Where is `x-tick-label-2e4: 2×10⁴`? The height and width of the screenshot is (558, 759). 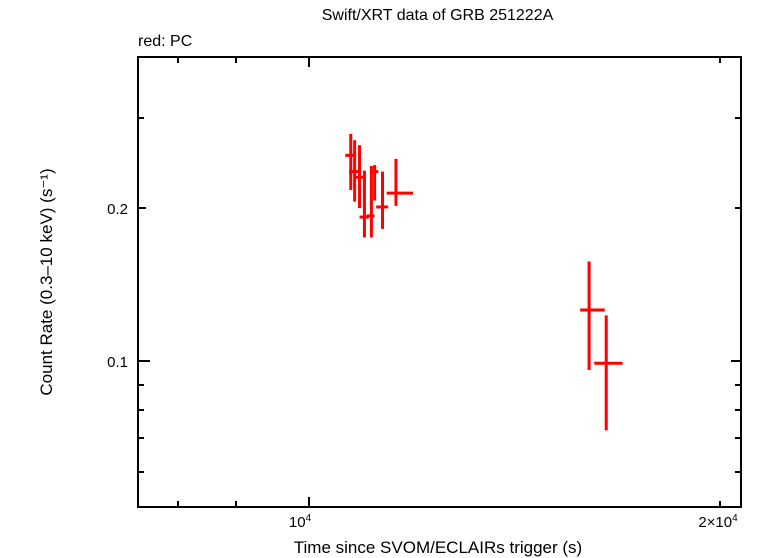
x-tick-label-2e4: 2×10⁴ is located at coordinates (718, 522).